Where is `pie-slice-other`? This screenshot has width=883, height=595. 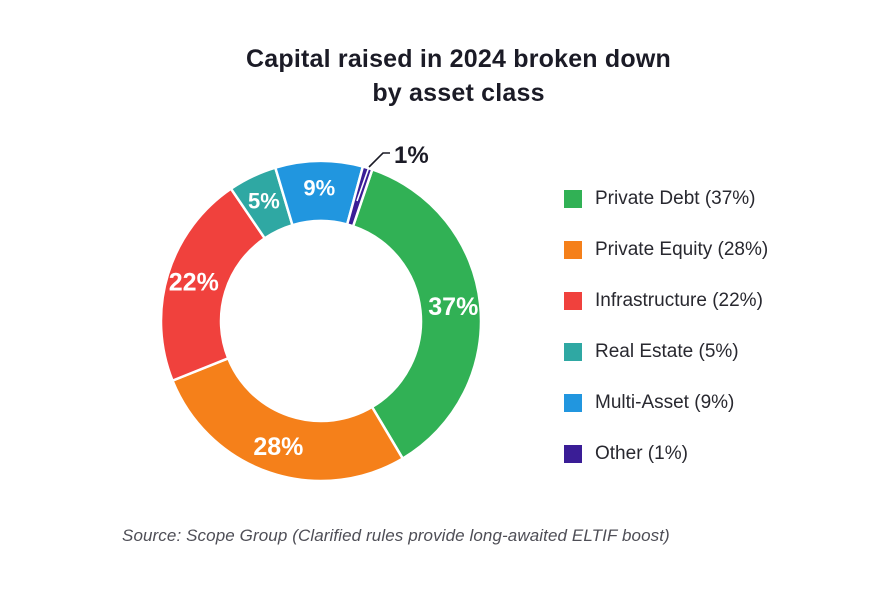 pie-slice-other is located at coordinates (359, 196).